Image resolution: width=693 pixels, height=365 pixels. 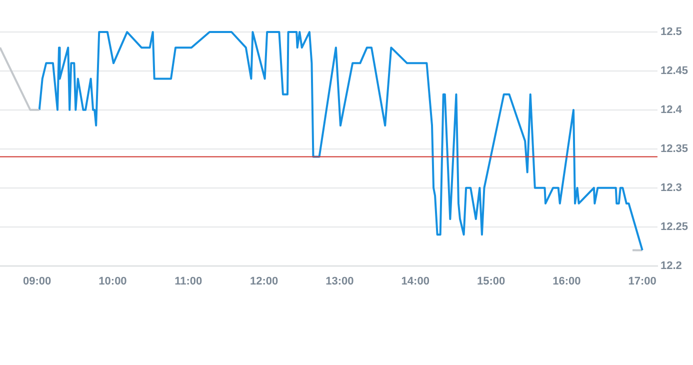 What do you see at coordinates (671, 32) in the screenshot?
I see `y-tick-label: 12.5` at bounding box center [671, 32].